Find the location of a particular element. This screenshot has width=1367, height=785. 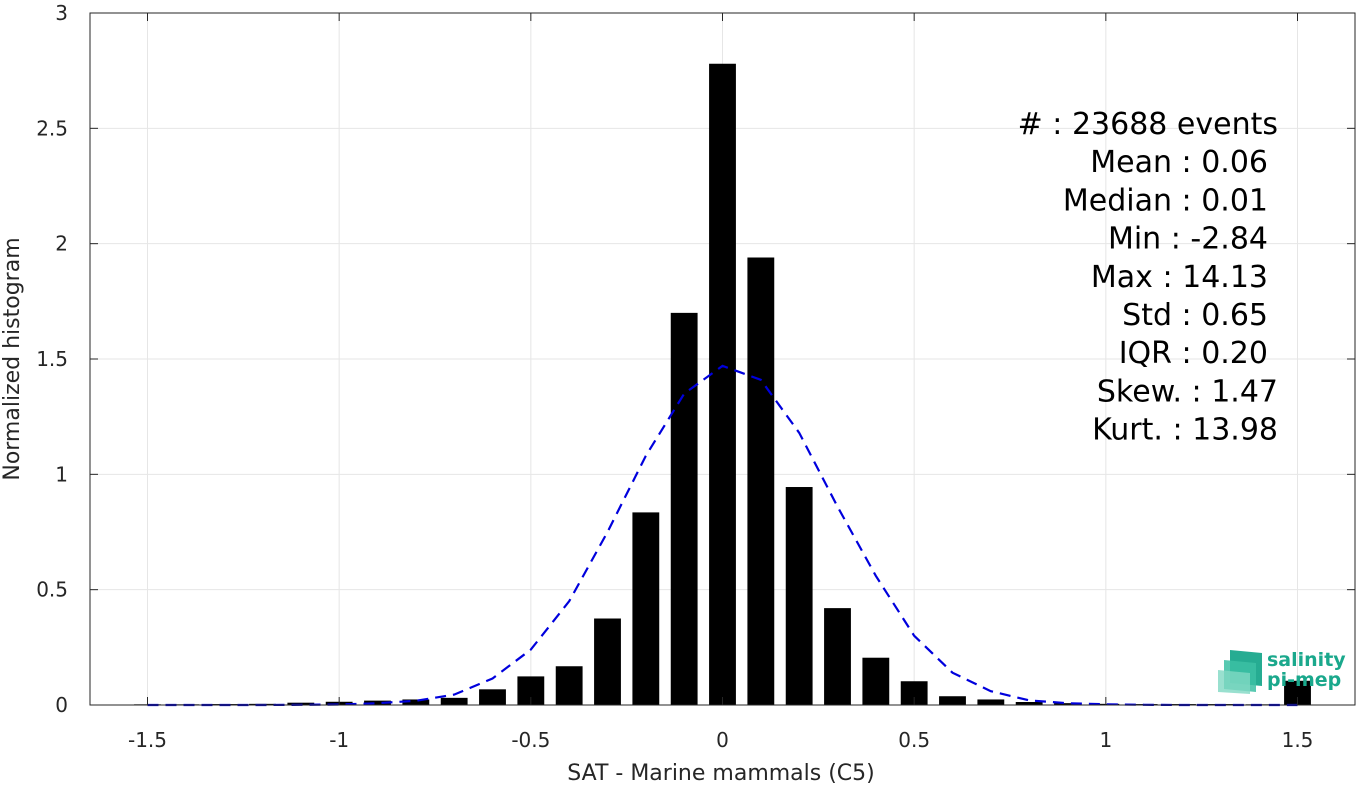

y-tick-label: 1 is located at coordinates (61, 474).